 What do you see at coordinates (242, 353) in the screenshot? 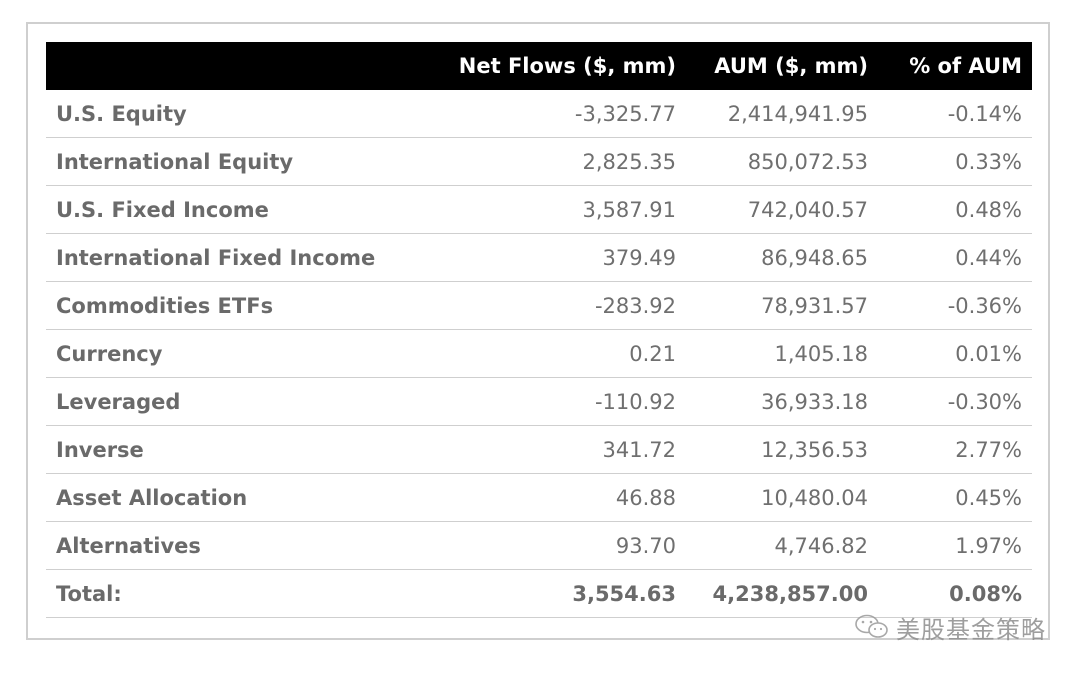
I see `category-cell: Currency` at bounding box center [242, 353].